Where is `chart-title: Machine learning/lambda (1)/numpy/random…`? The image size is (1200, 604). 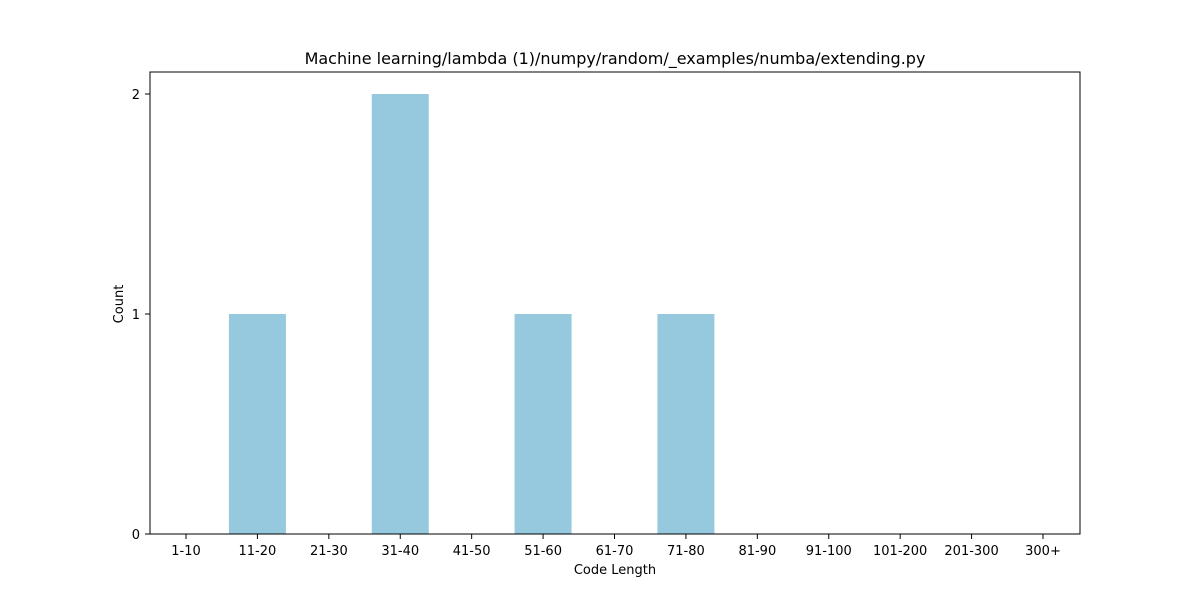 chart-title: Machine learning/lambda (1)/numpy/random… is located at coordinates (615, 59).